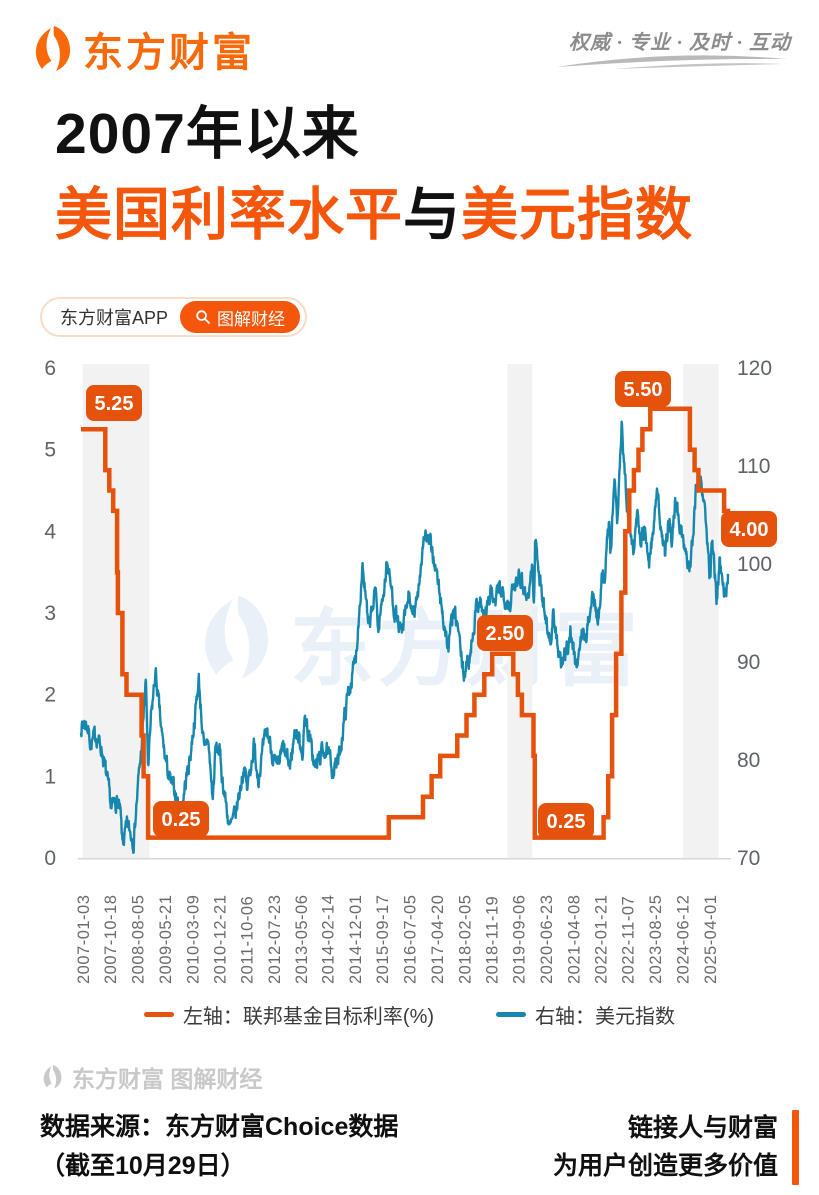  I want to click on svg-text: 2, so click(50, 695).